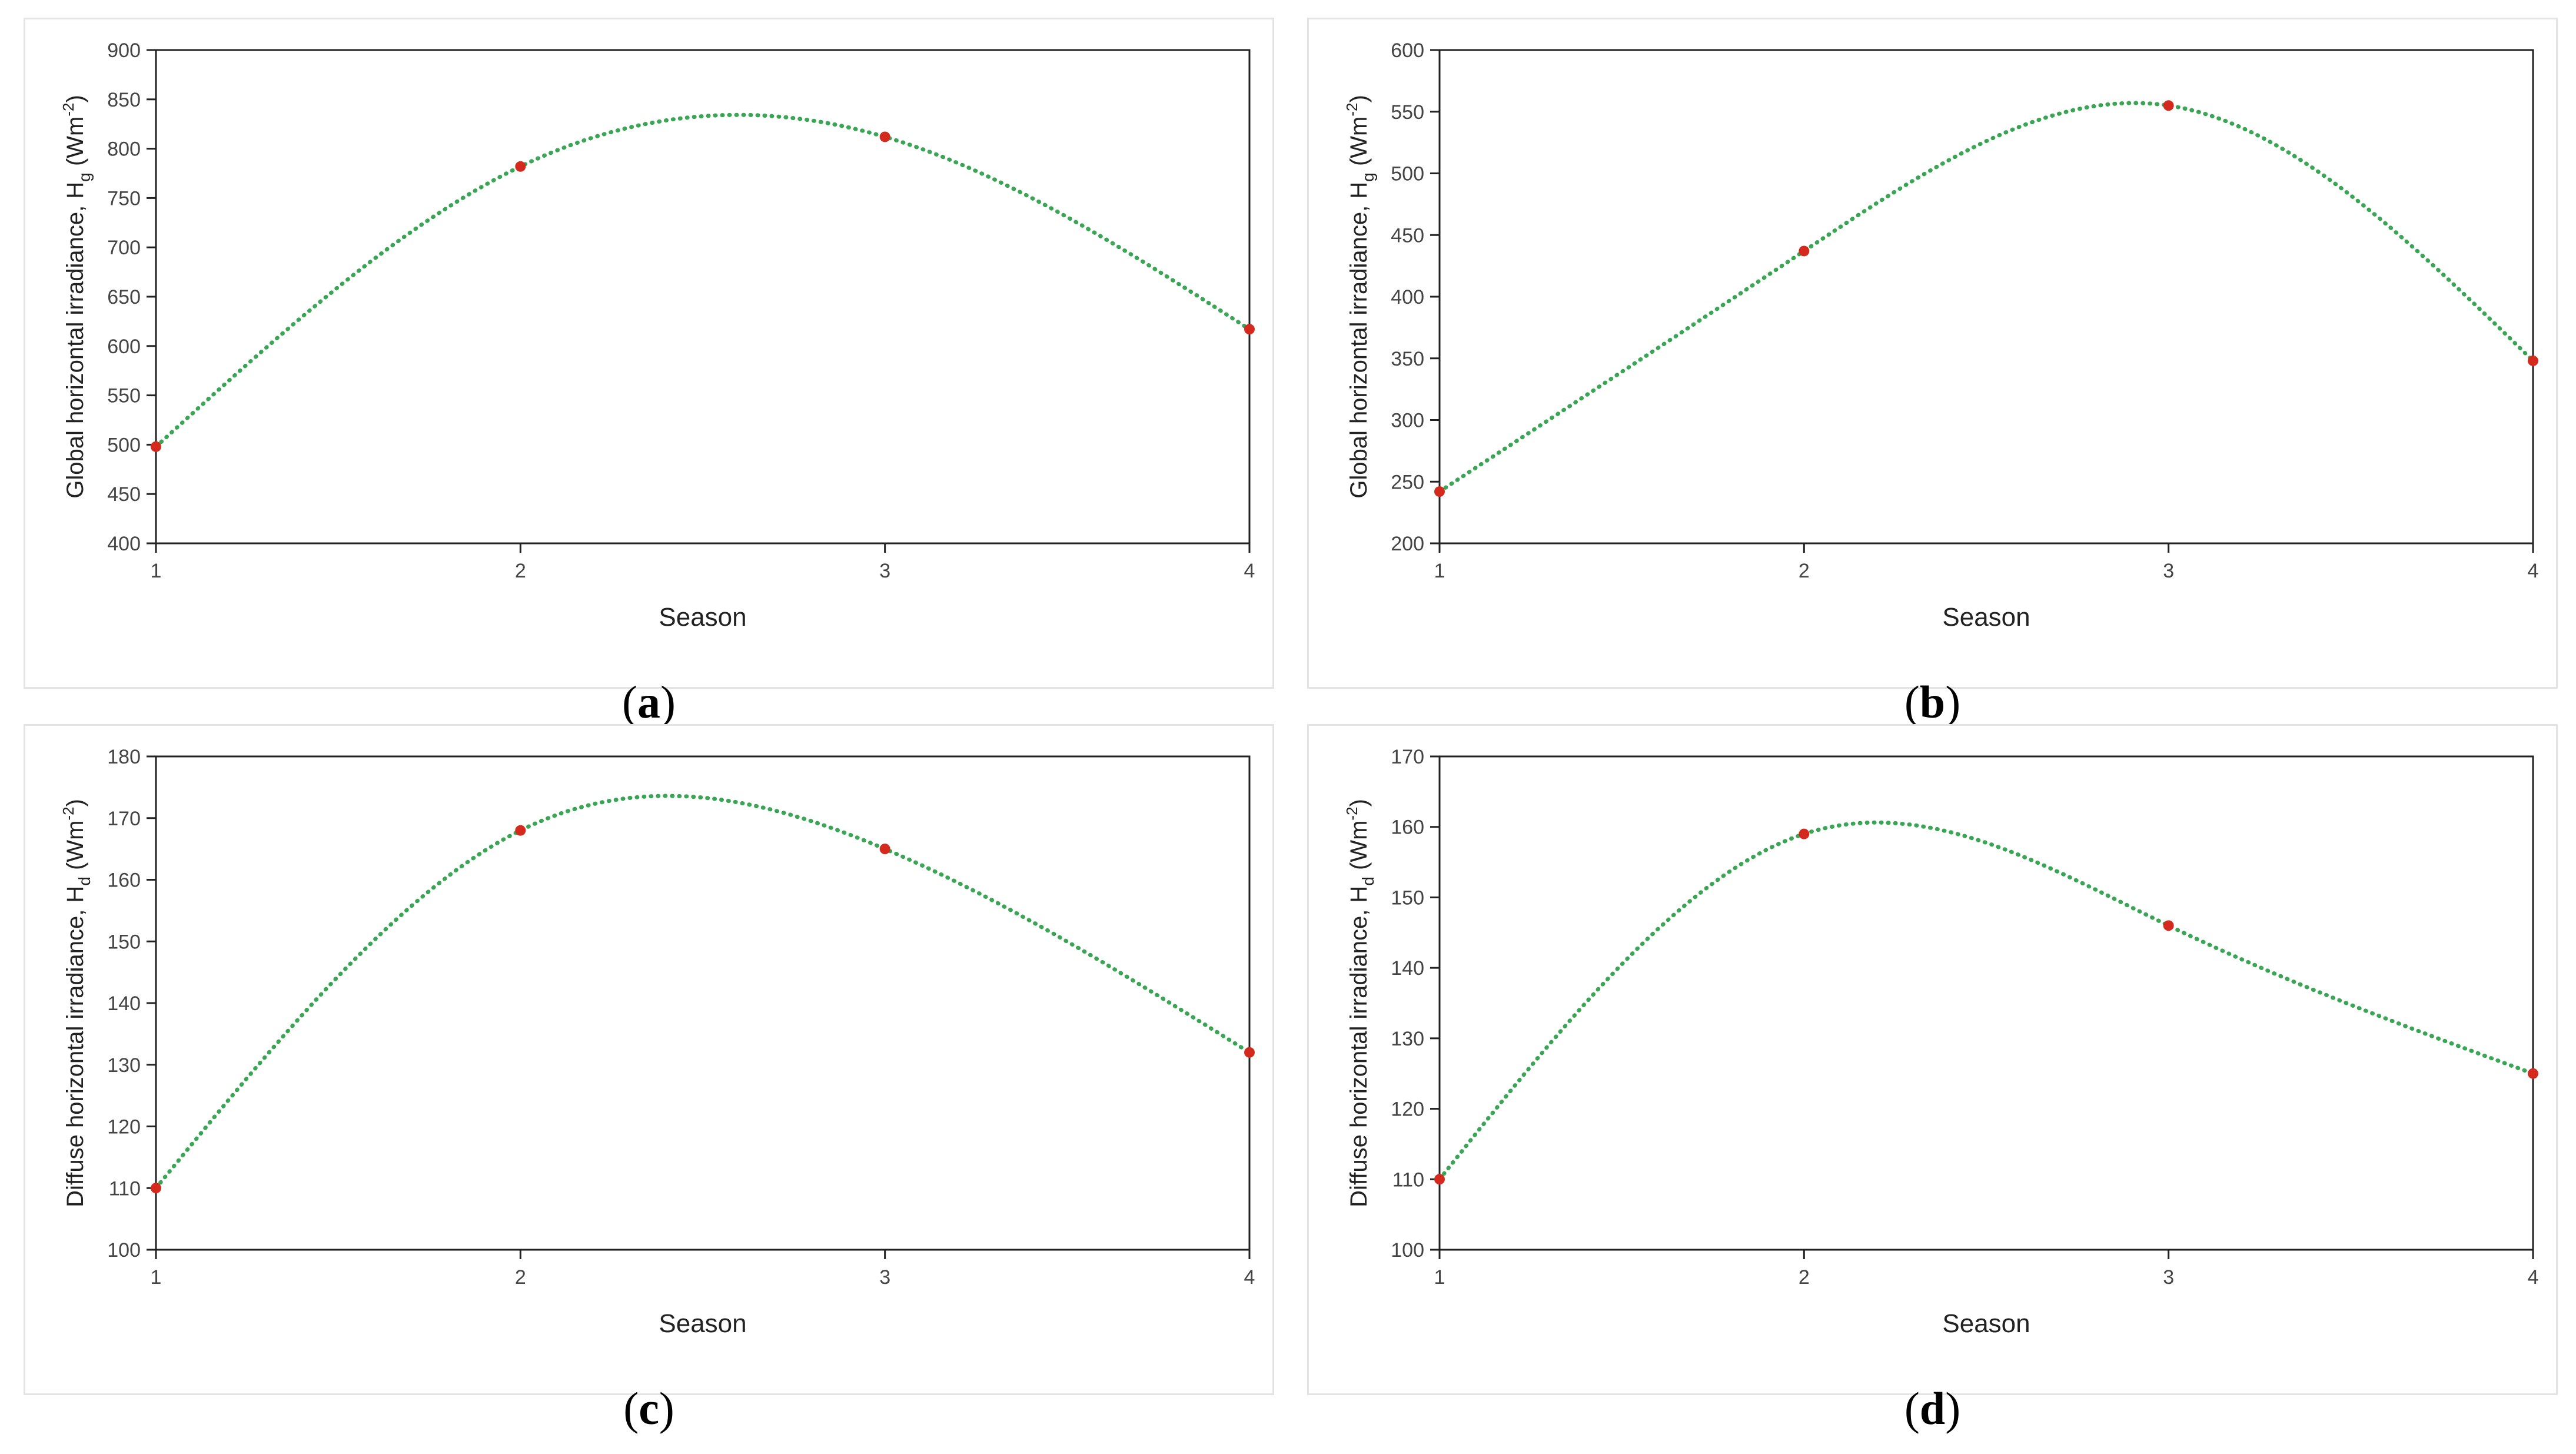 This screenshot has height=1454, width=2576. I want to click on y-tick-label: 200, so click(1407, 544).